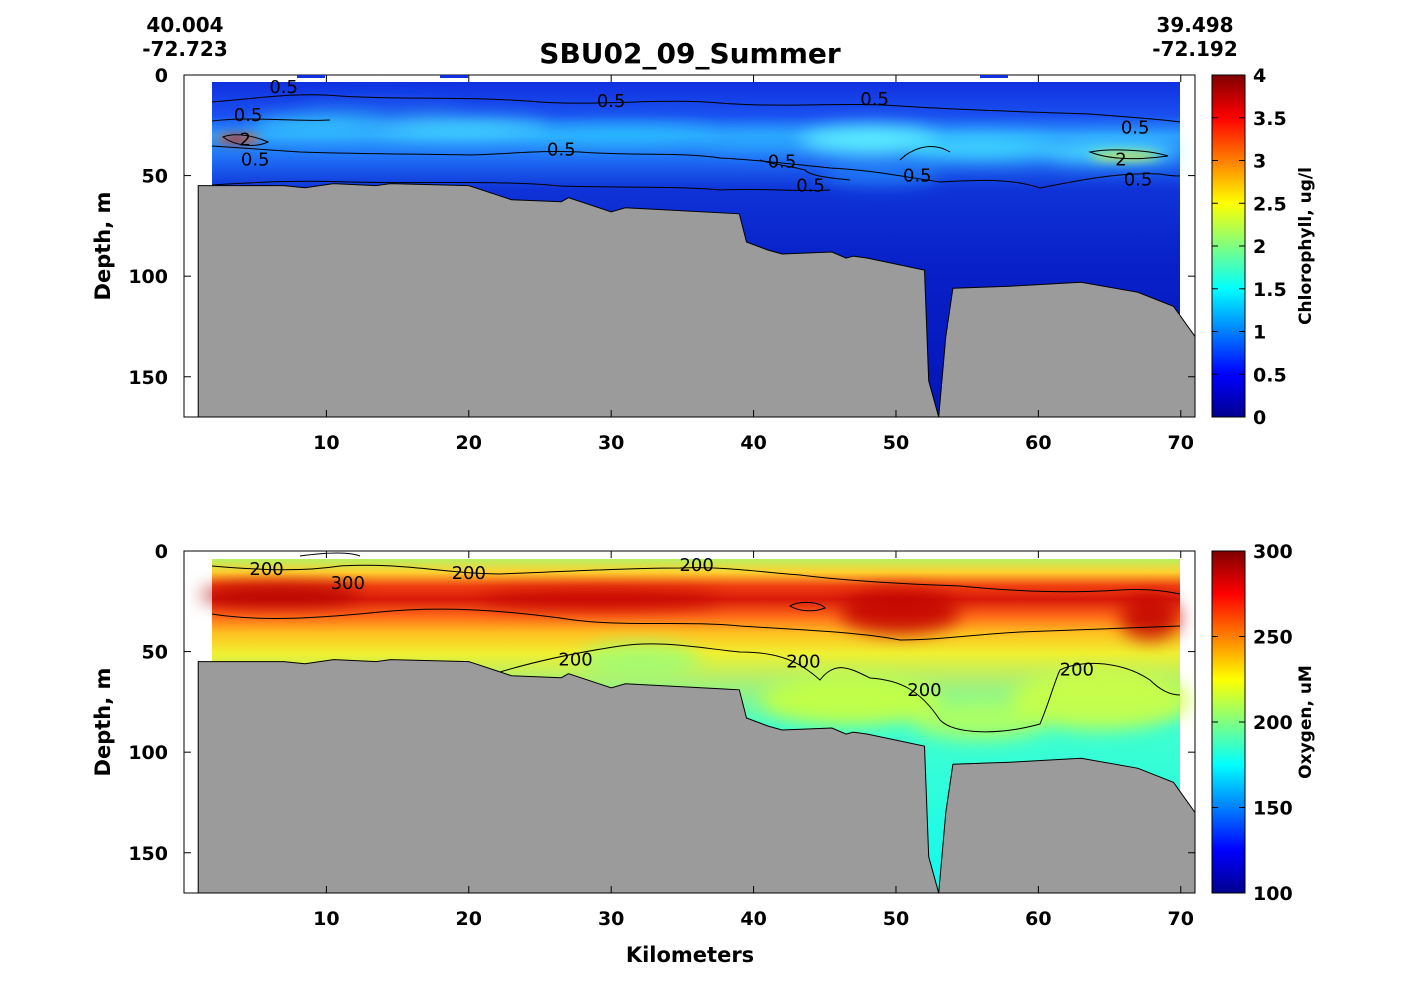 The height and width of the screenshot is (1005, 1422). Describe the element at coordinates (1195, 49) in the screenshot. I see `end-longitude: -72.192` at that location.